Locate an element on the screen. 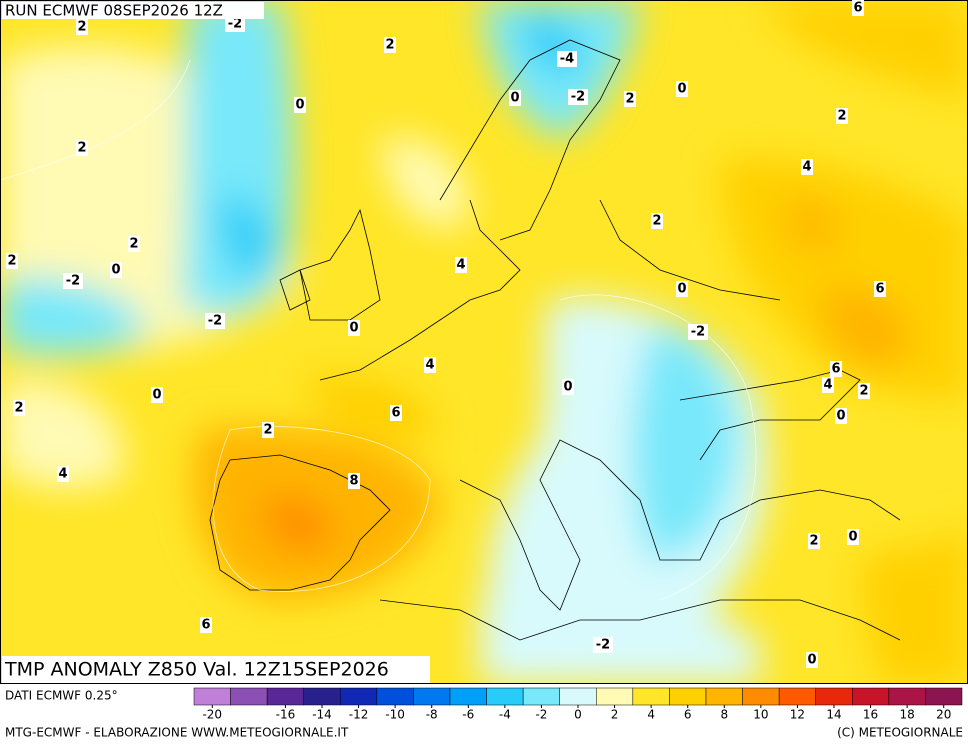 This screenshot has height=745, width=968. colorbar-tick-label: 4 is located at coordinates (651, 715).